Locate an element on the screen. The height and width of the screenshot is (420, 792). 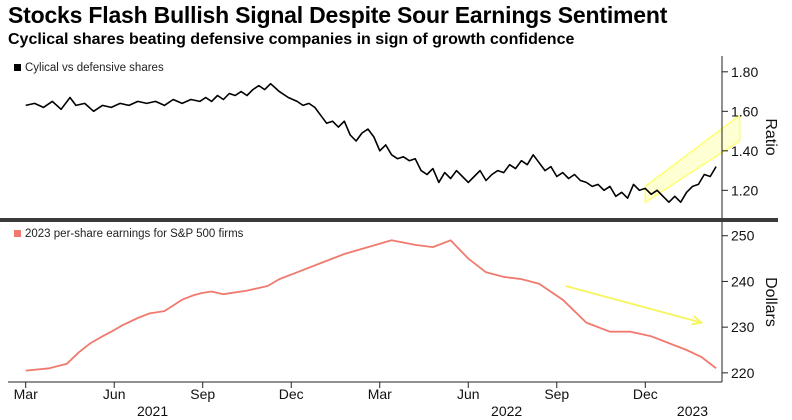
x-year-label: 2021 is located at coordinates (152, 411).